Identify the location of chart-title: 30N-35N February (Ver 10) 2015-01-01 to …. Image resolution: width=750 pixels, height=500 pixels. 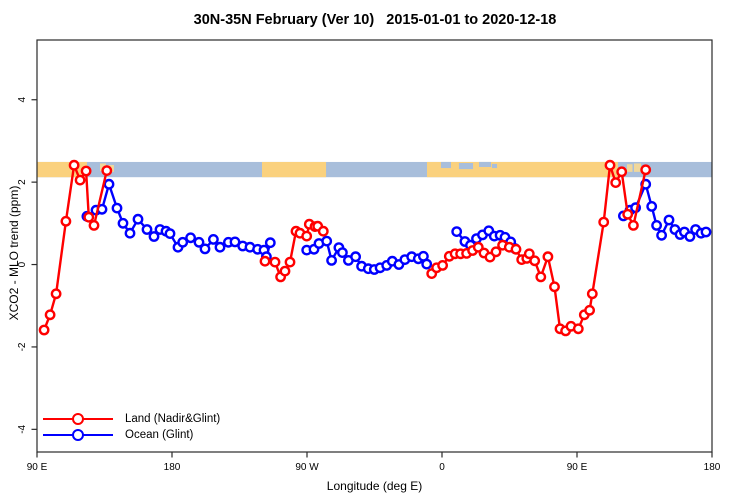
(375, 20).